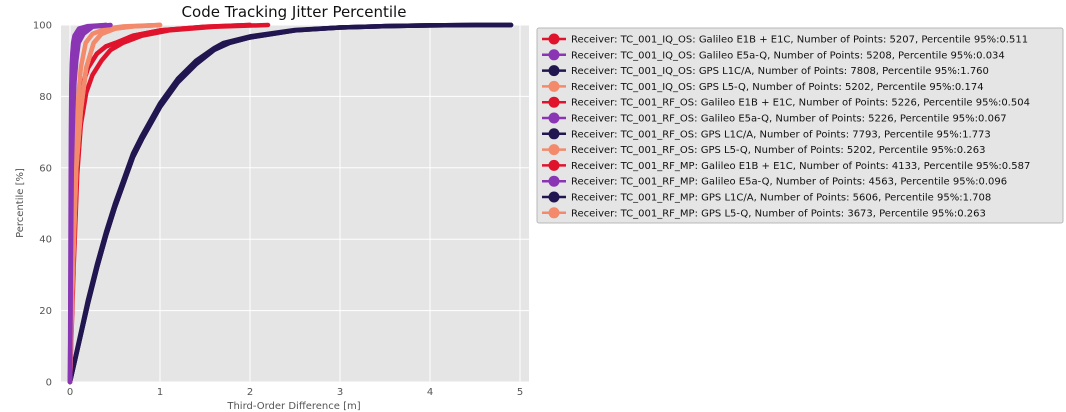 The image size is (1066, 412). What do you see at coordinates (250, 392) in the screenshot?
I see `x-tick-label: 2` at bounding box center [250, 392].